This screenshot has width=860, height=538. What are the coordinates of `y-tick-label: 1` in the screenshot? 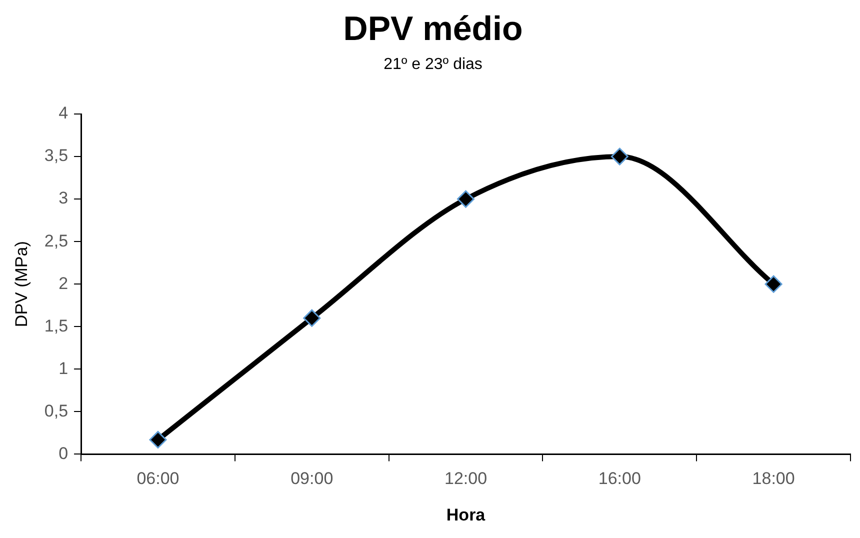 It's located at (63, 368).